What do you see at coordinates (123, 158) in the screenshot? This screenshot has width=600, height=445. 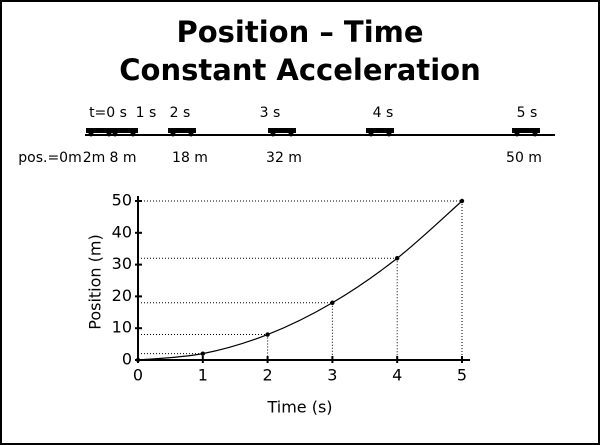 I see `position-label: 8 m` at bounding box center [123, 158].